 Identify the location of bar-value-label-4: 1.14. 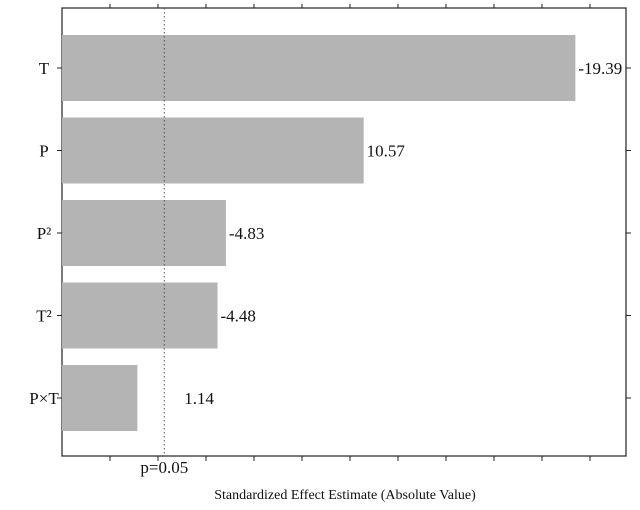
(199, 398).